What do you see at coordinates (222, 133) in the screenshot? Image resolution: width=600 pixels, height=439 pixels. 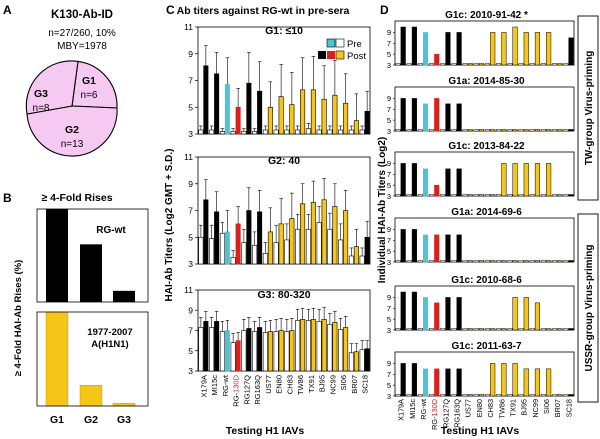 I see `bar-pre-rg-wt` at bounding box center [222, 133].